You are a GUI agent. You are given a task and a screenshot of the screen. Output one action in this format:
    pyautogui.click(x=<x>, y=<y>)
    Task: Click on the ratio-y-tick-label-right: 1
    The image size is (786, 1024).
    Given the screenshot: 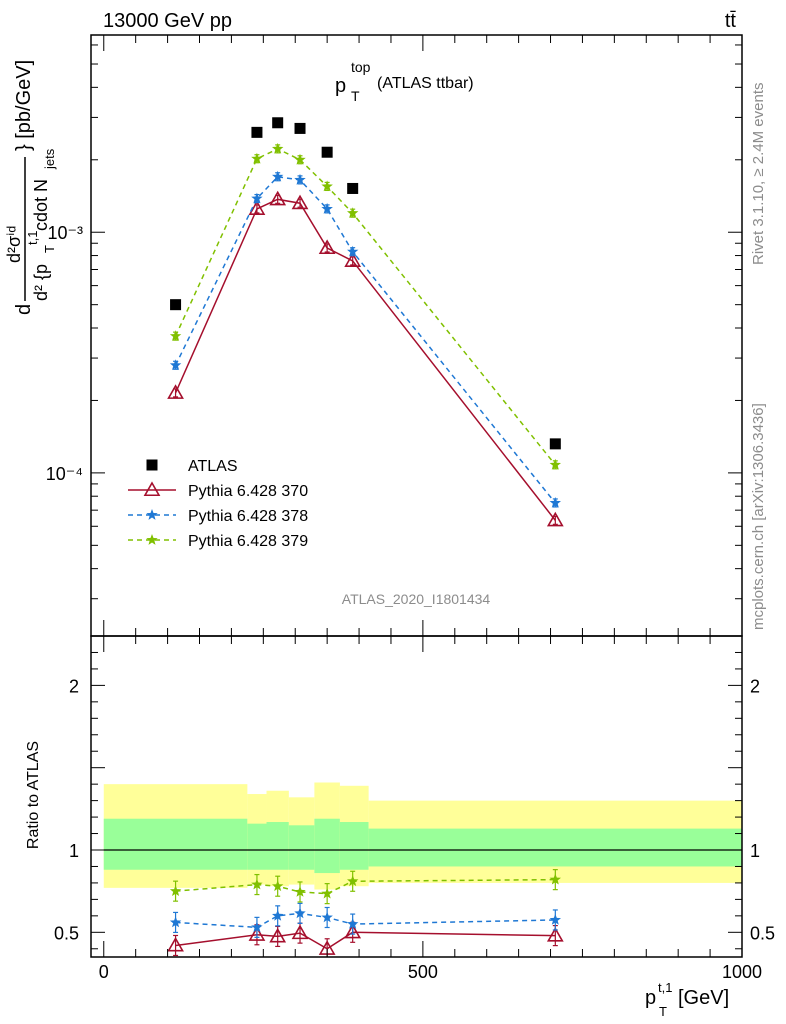 What is the action you would take?
    pyautogui.click(x=755, y=851)
    